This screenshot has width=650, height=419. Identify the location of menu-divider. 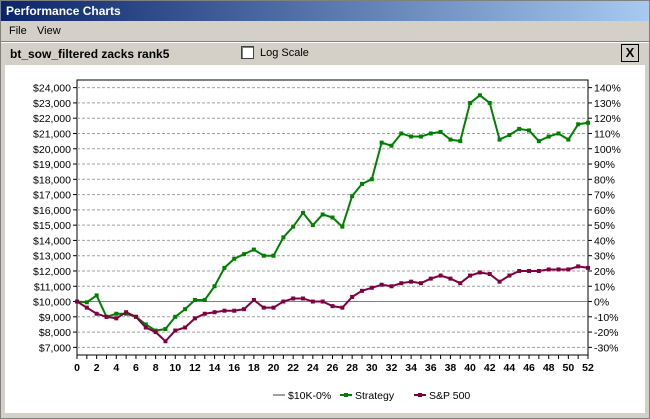
(325, 42).